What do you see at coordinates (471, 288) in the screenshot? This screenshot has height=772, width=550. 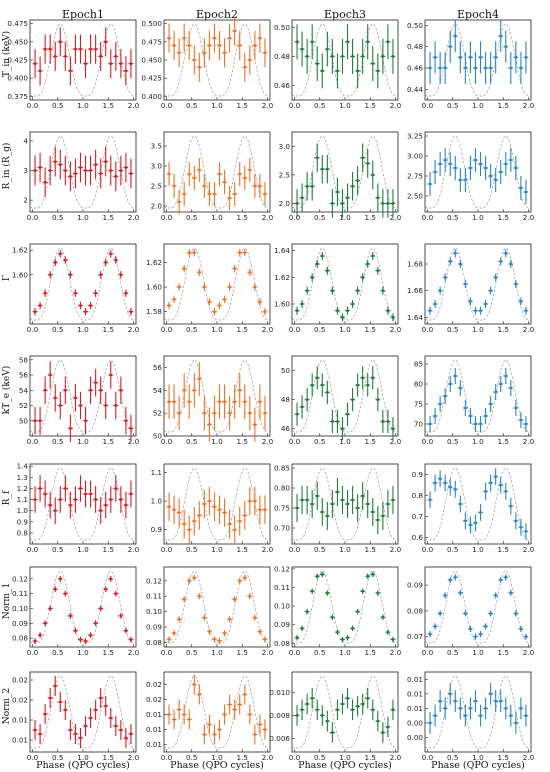 I see `panel-r2-c3: 0.0 0.5 1.0 1.5 2.0 1.64 1.66 1.68` at bounding box center [471, 288].